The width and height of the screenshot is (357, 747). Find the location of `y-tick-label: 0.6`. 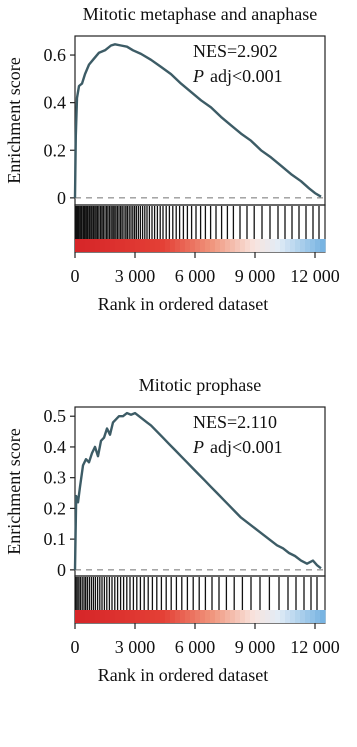

y-tick-label: 0.6 is located at coordinates (55, 55).